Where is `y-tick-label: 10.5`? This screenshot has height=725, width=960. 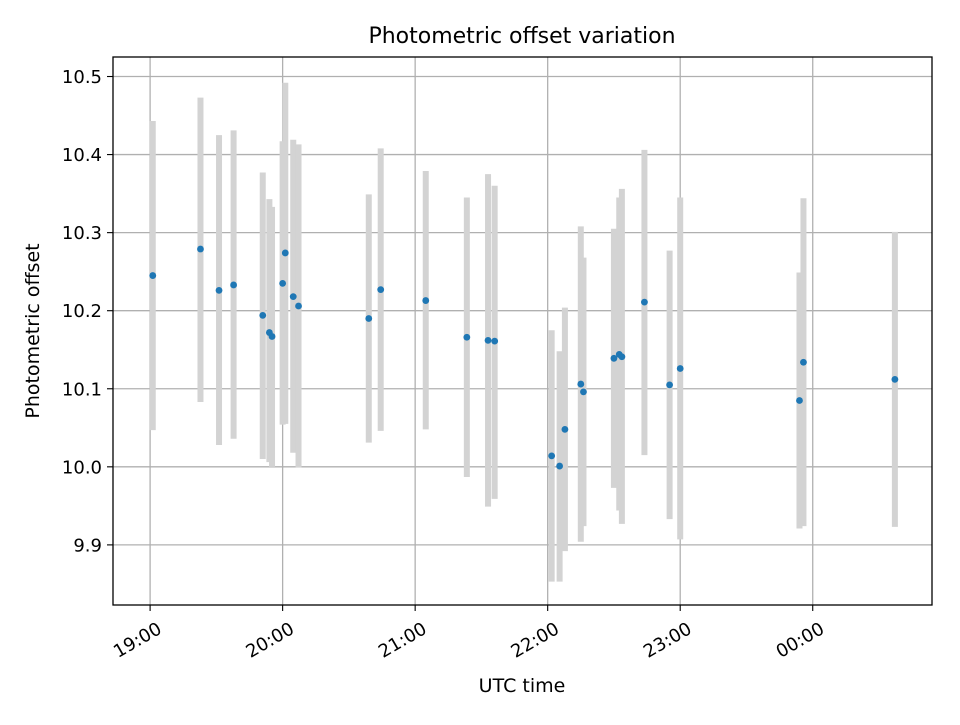 y-tick-label: 10.5 is located at coordinates (82, 77).